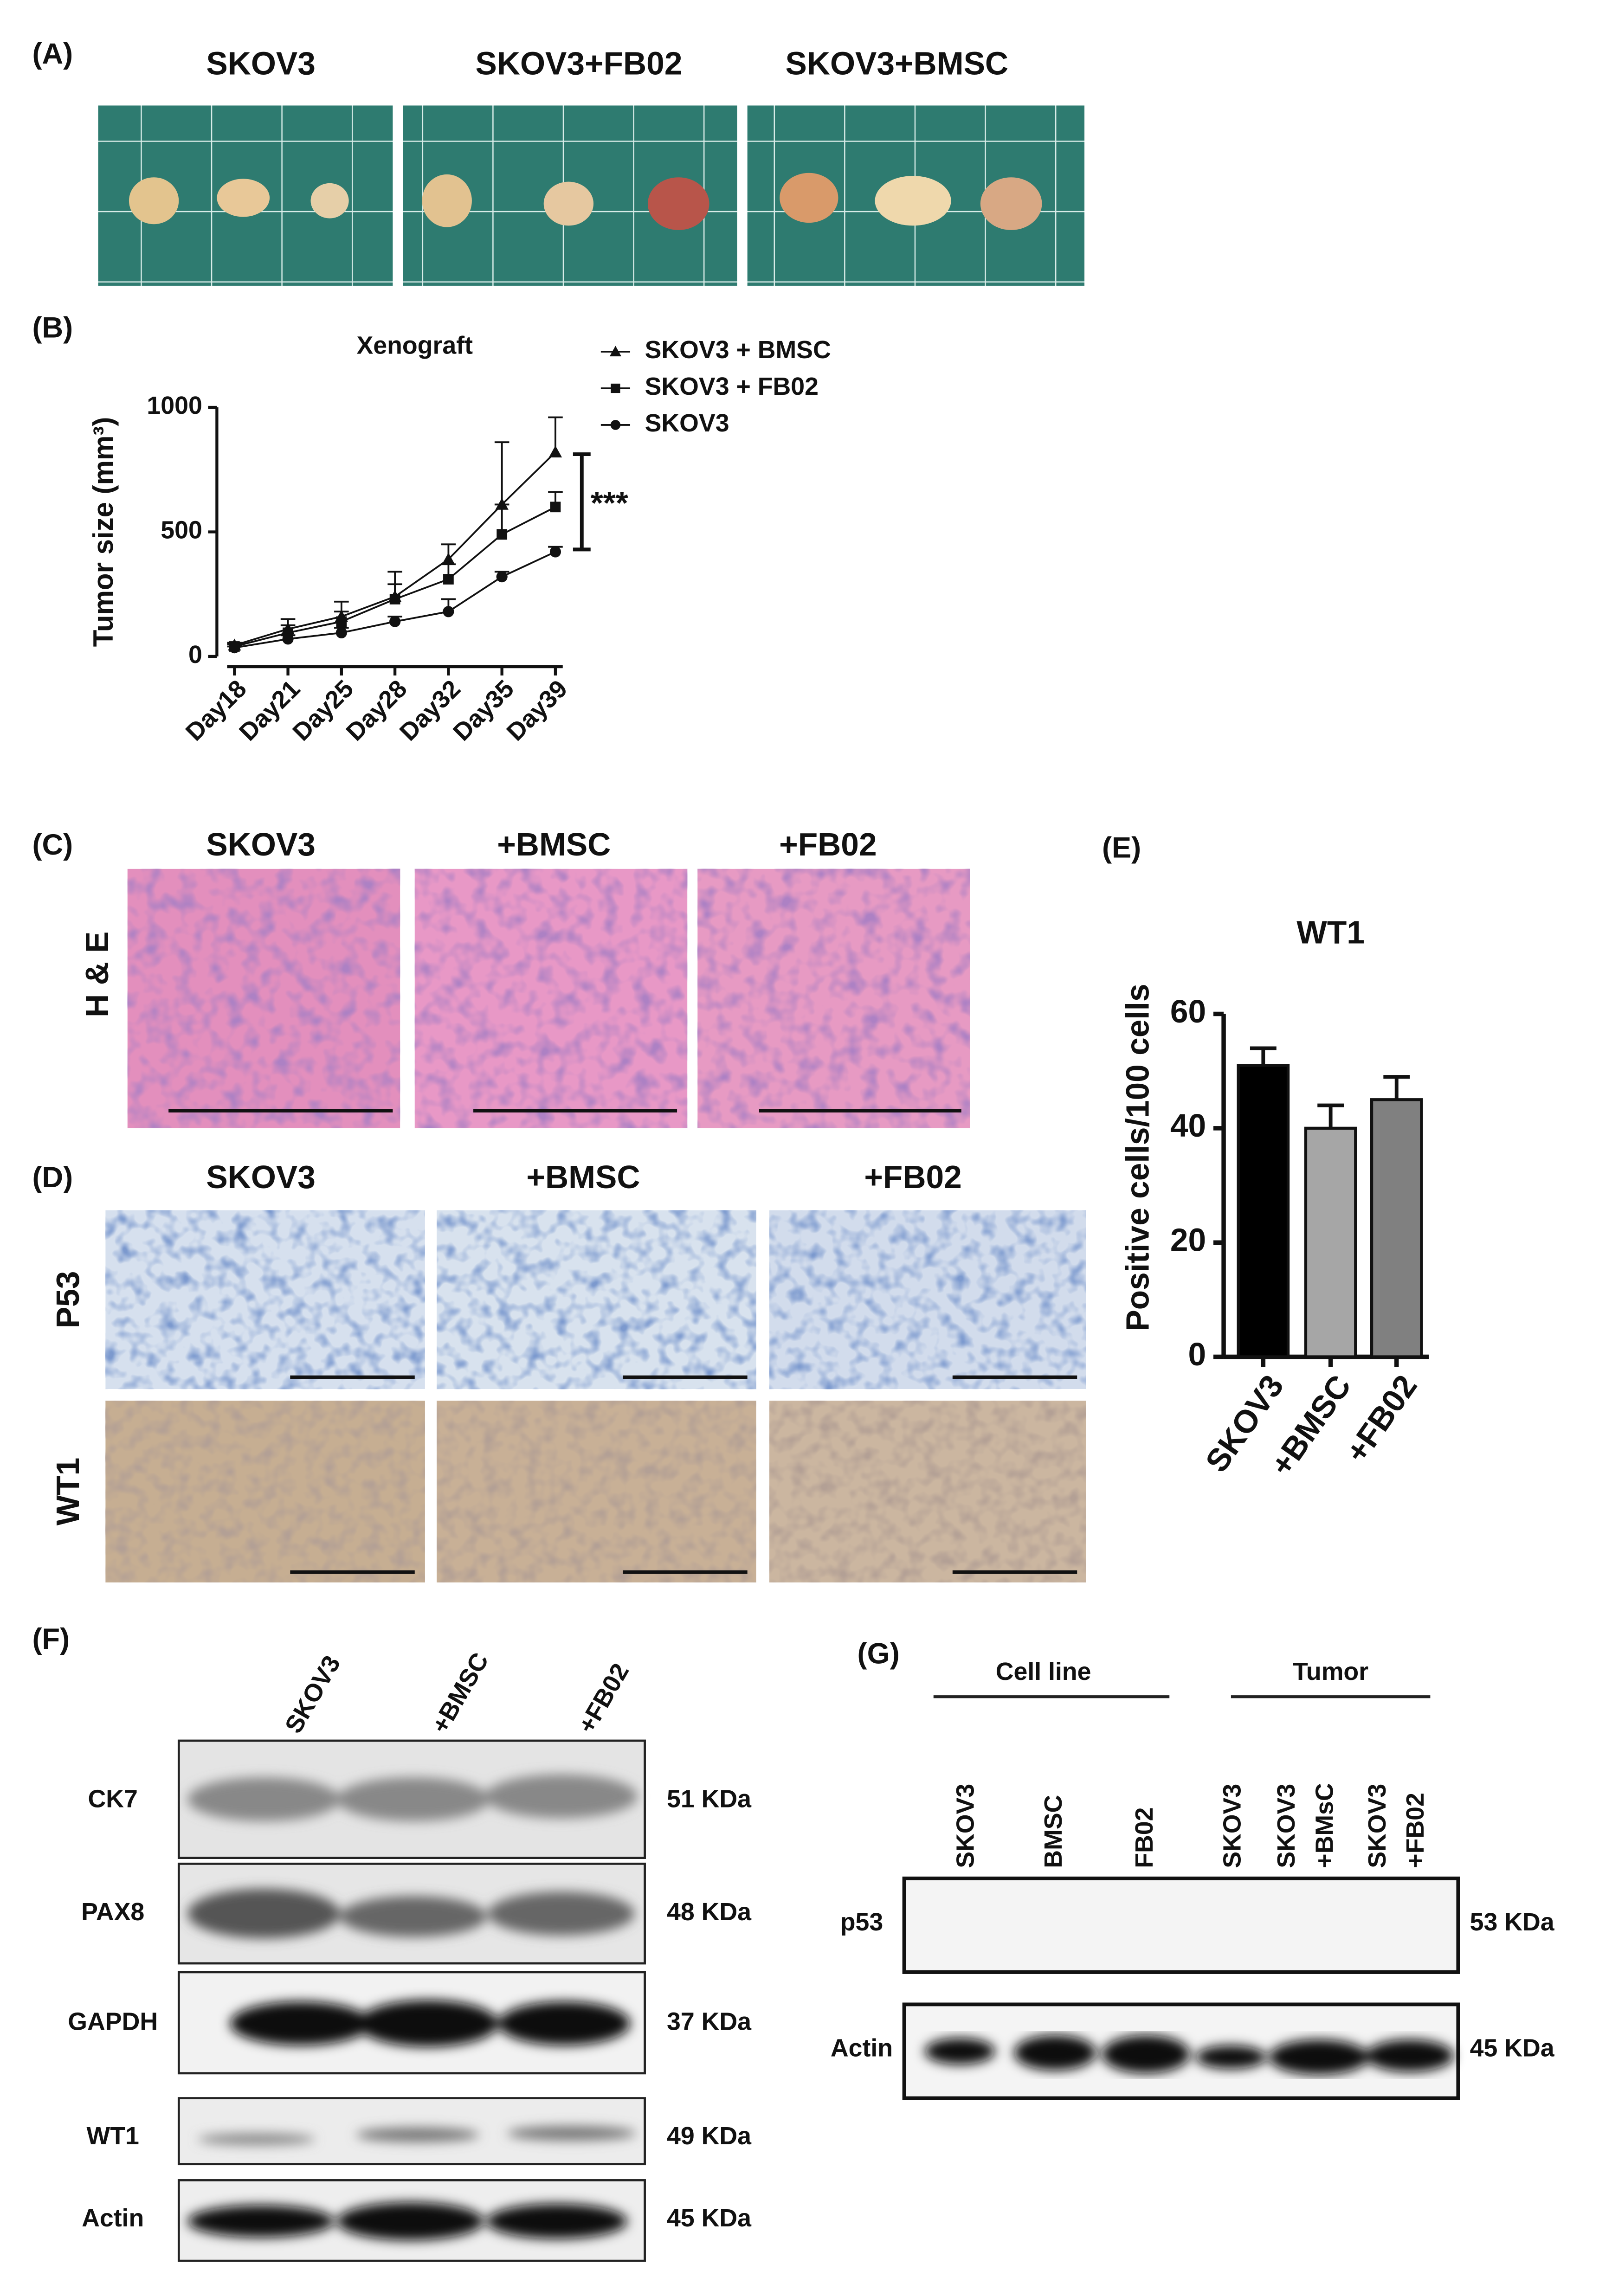 This screenshot has width=1612, height=2296. Describe the element at coordinates (269, 710) in the screenshot. I see `x-tick-label: Day21` at that location.